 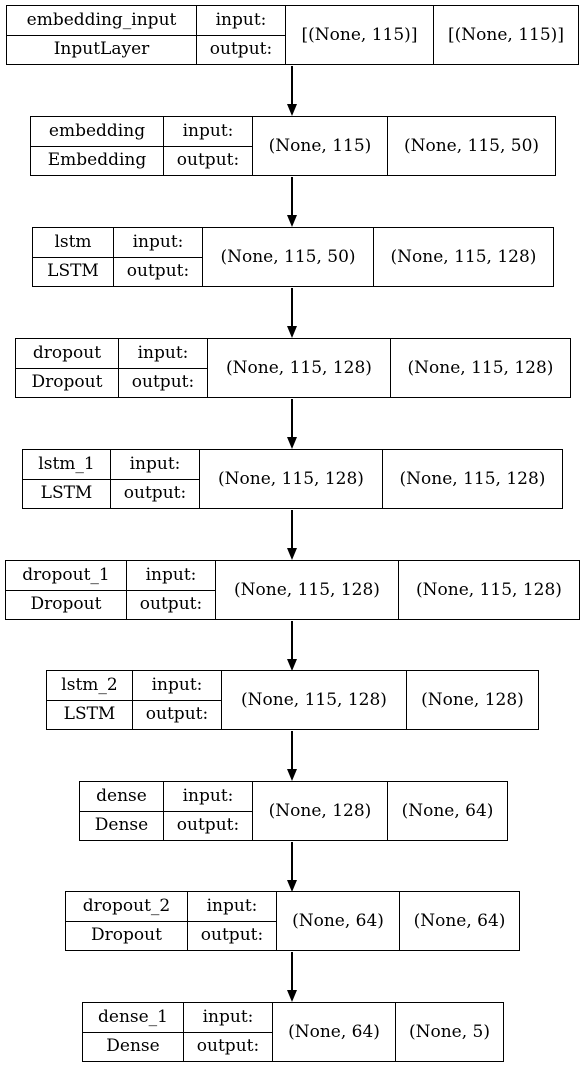 What do you see at coordinates (102, 49) in the screenshot?
I see `layer-type: InputLayer` at bounding box center [102, 49].